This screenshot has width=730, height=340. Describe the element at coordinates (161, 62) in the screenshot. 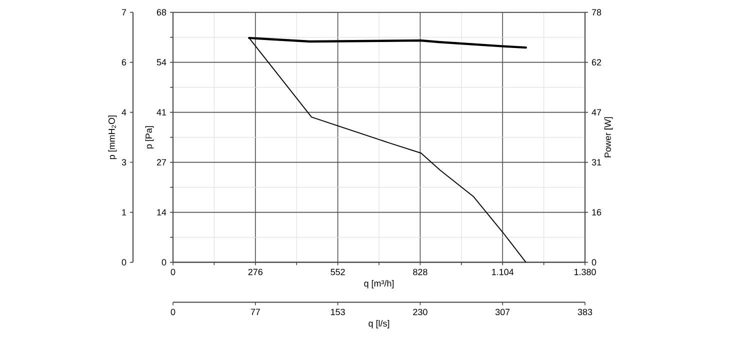

I see `y-tick-label: 54` at that location.